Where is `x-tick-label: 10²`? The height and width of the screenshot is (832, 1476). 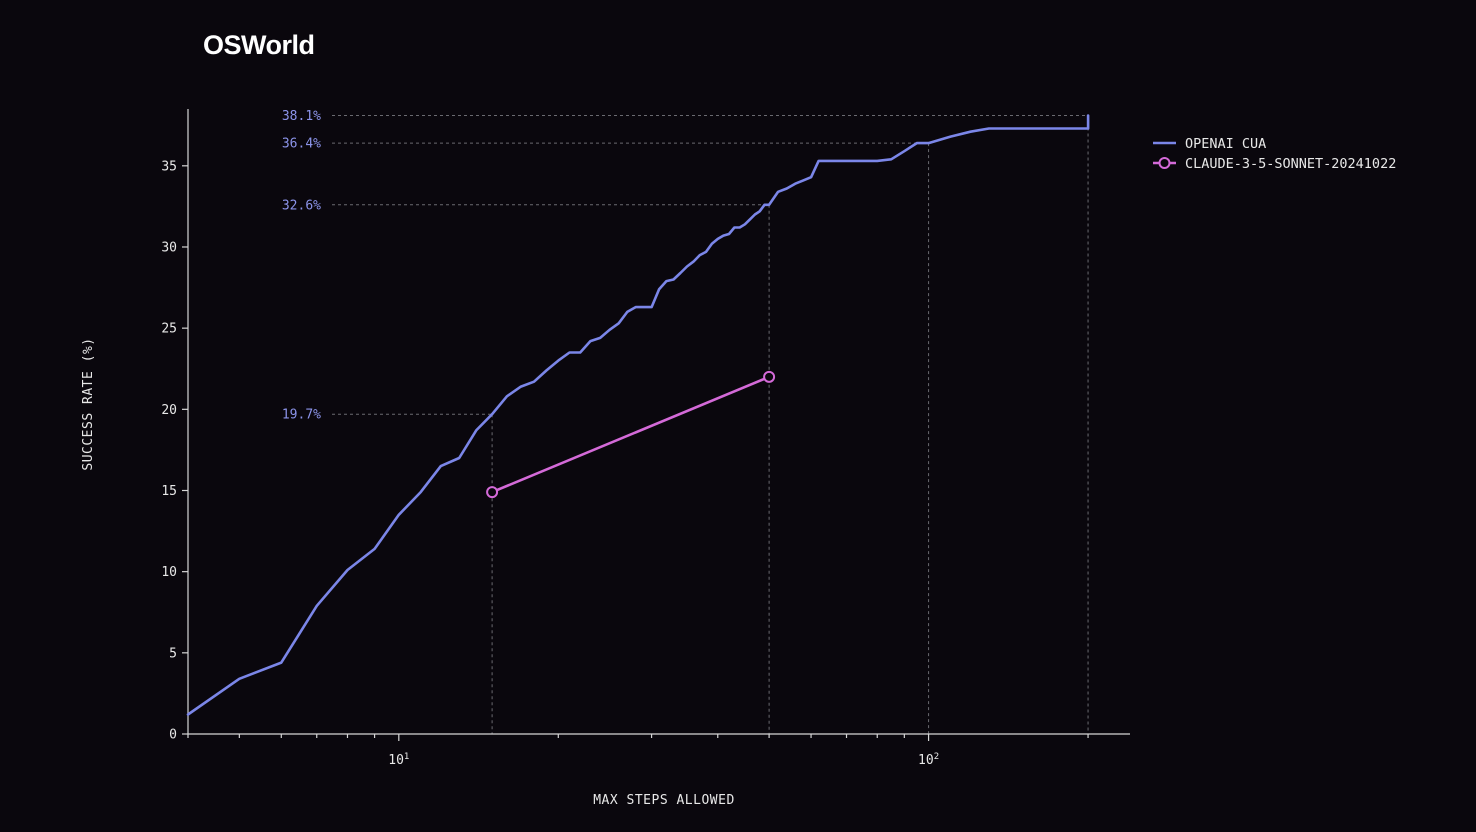
x-tick-label: 10² is located at coordinates (928, 760).